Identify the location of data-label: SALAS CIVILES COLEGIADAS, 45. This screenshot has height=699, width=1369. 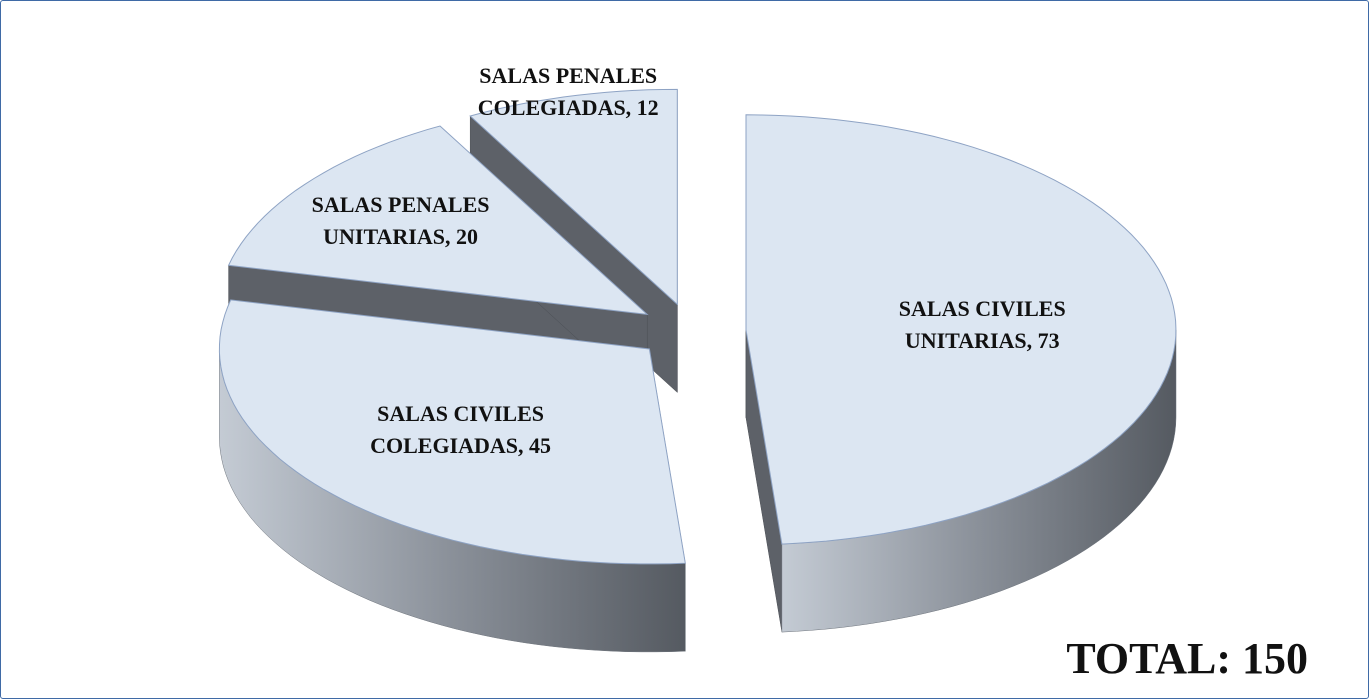
(461, 430).